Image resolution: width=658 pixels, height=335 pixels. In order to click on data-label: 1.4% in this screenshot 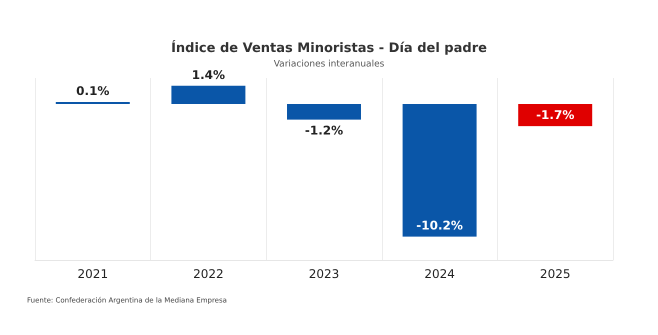, I will do `click(209, 75)`.